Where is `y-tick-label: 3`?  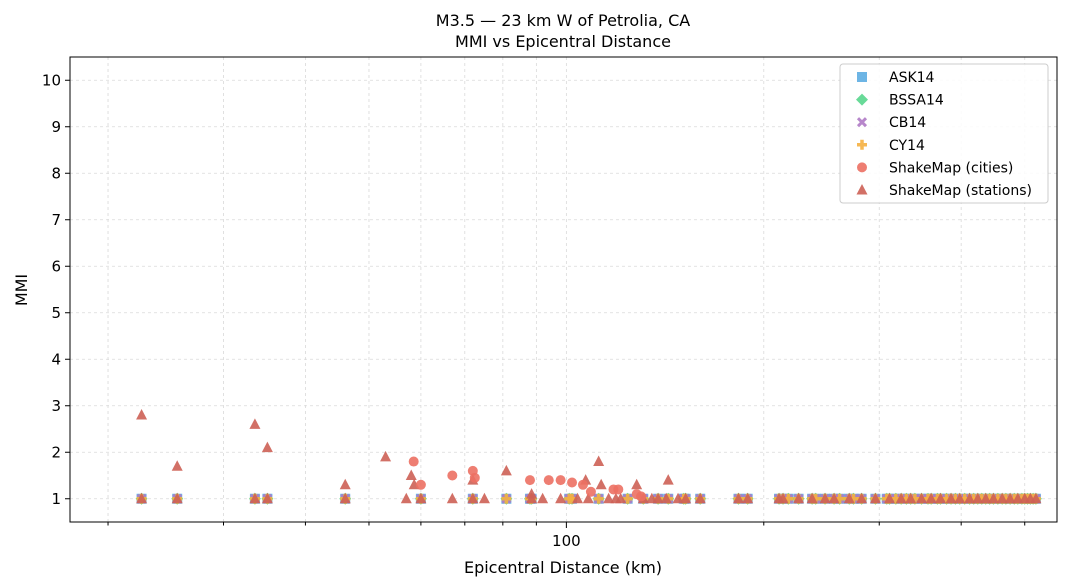 y-tick-label: 3 is located at coordinates (56, 406).